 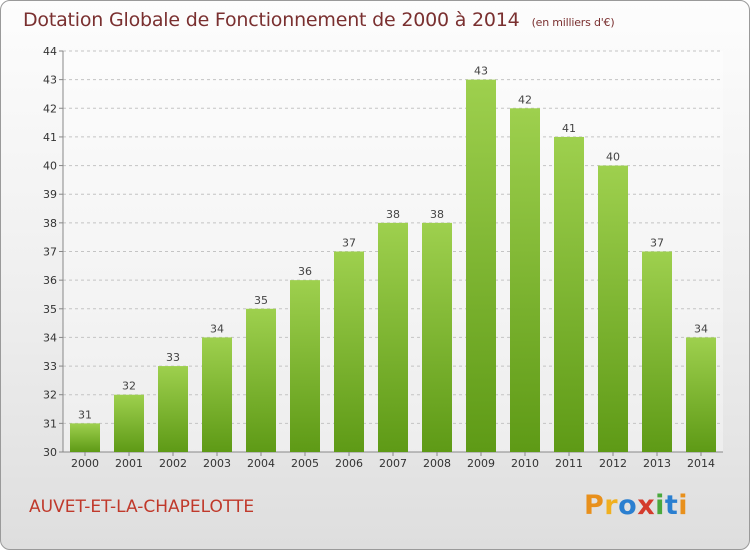 I want to click on y-tick-label: 39, so click(x=50, y=194).